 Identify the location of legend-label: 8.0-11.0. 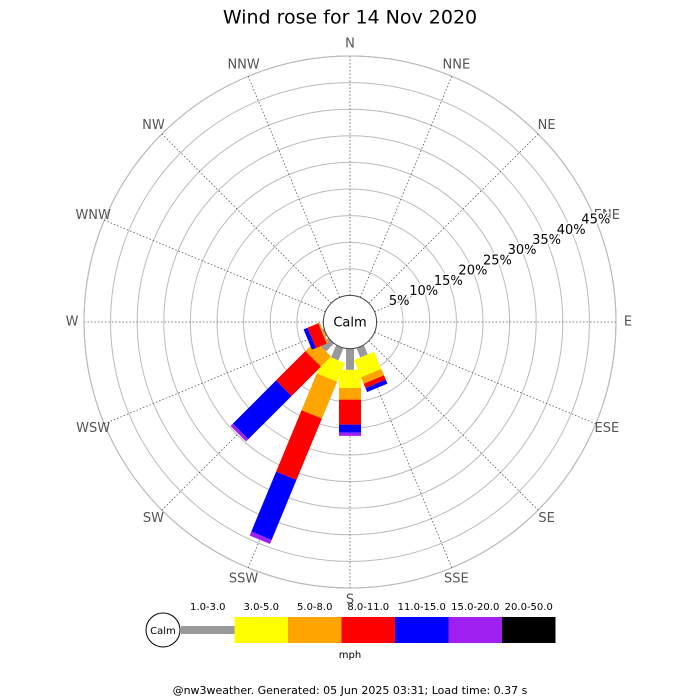
(368, 607).